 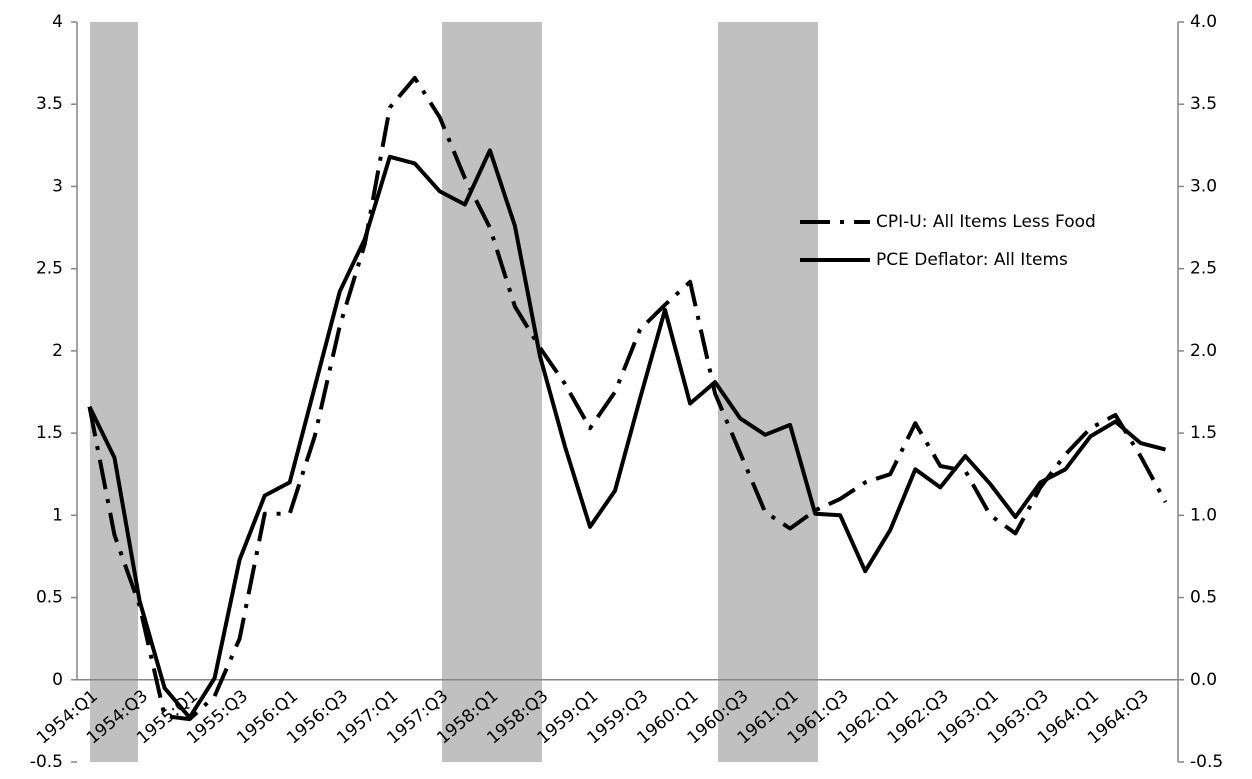 I want to click on y-tick-label: 2, so click(x=57, y=351).